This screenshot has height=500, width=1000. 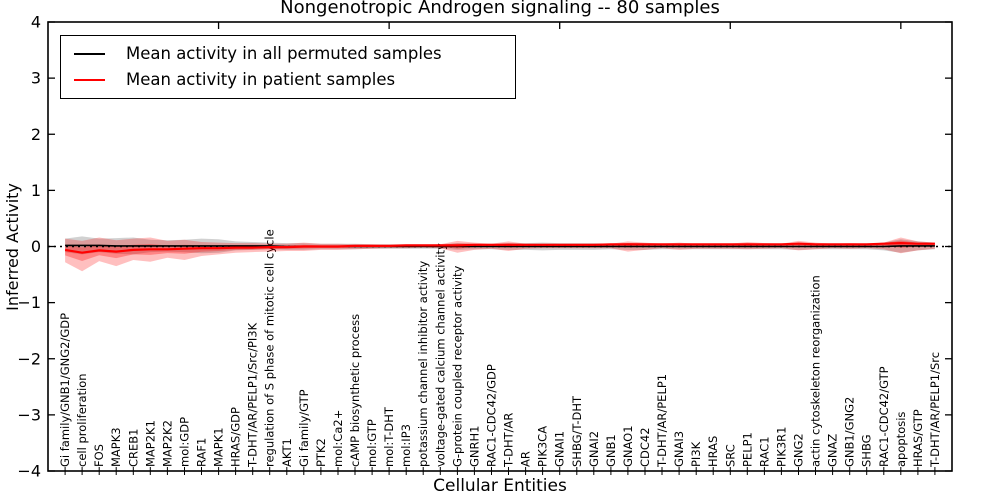 What do you see at coordinates (82, 420) in the screenshot?
I see `x-tick-label: cell proliferation` at bounding box center [82, 420].